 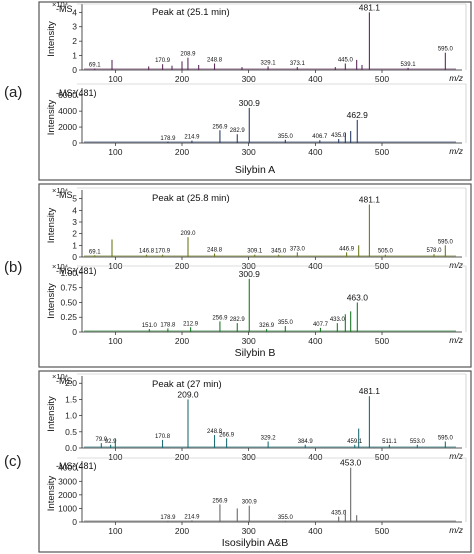 What do you see at coordinates (71, 432) in the screenshot?
I see `y-tick-label: 0.5` at bounding box center [71, 432].